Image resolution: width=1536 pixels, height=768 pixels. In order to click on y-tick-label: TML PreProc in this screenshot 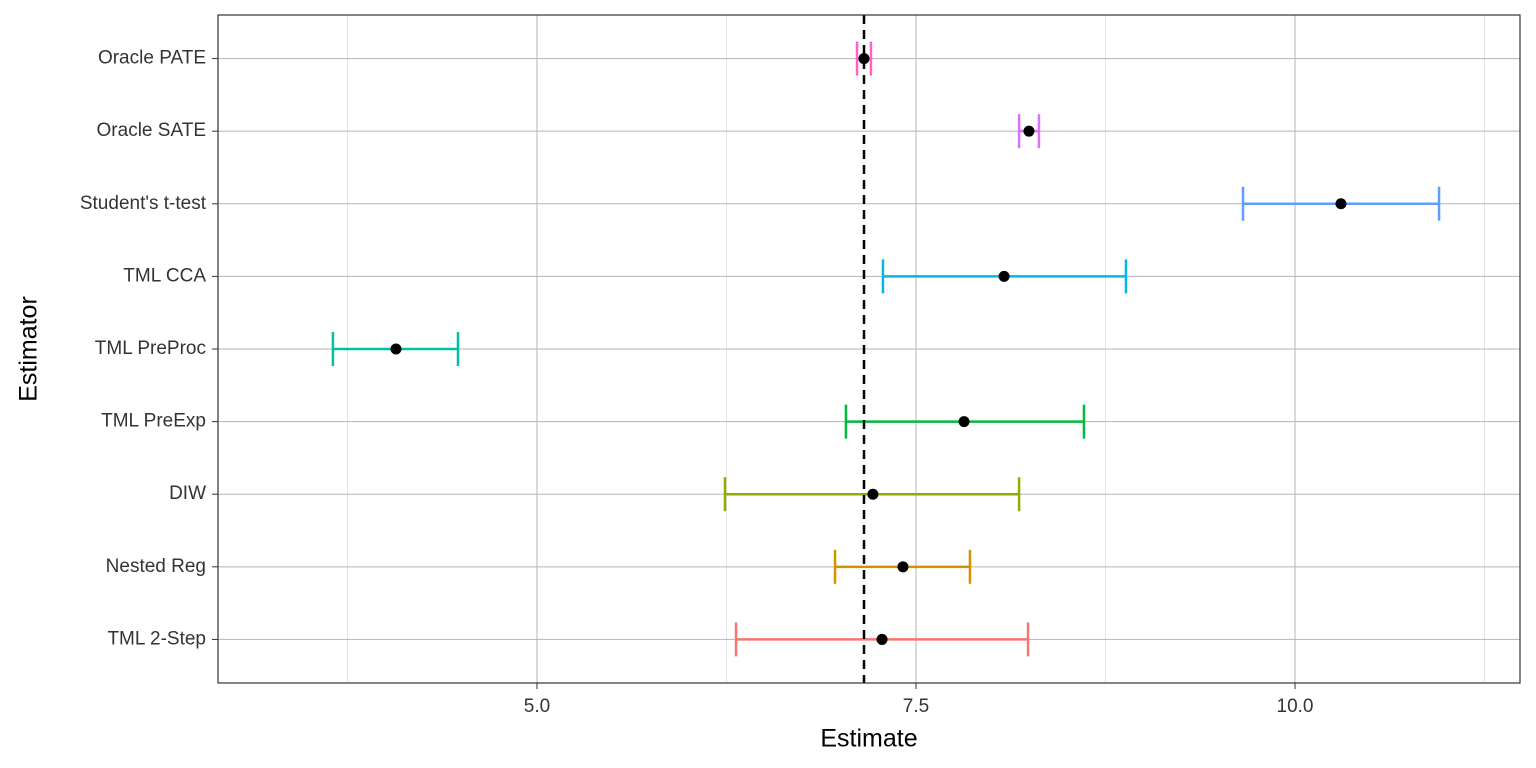, I will do `click(150, 348)`.